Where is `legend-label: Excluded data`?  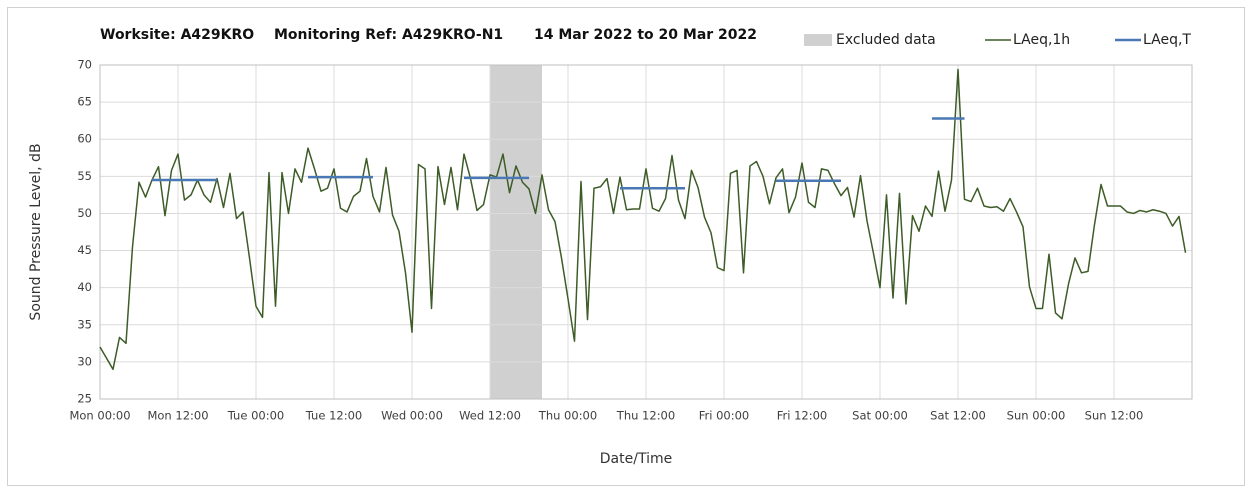
legend-label: Excluded data is located at coordinates (886, 40).